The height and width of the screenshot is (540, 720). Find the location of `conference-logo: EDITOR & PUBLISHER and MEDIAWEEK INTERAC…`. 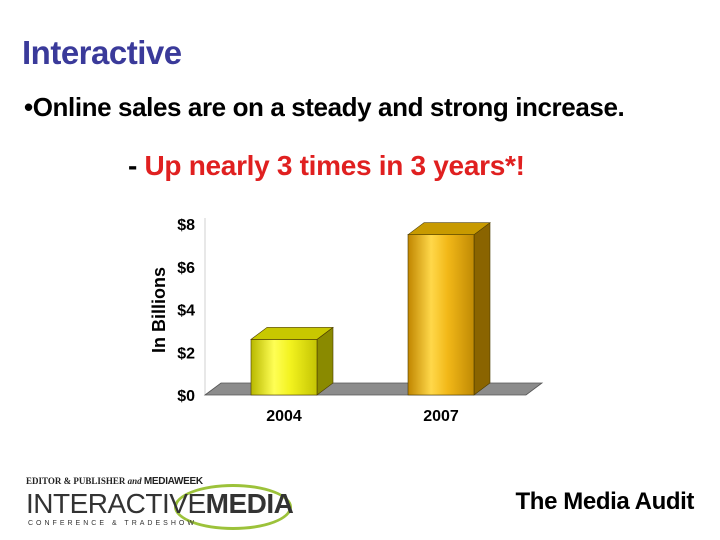

conference-logo: EDITOR & PUBLISHER and MEDIAWEEK INTERAC… is located at coordinates (160, 506).